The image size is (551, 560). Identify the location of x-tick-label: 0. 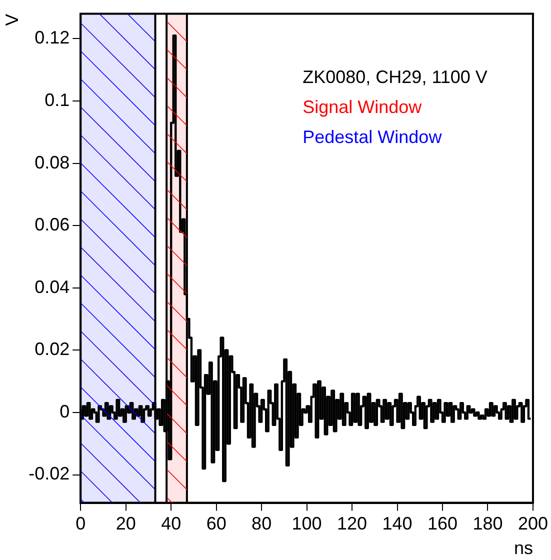
(81, 524).